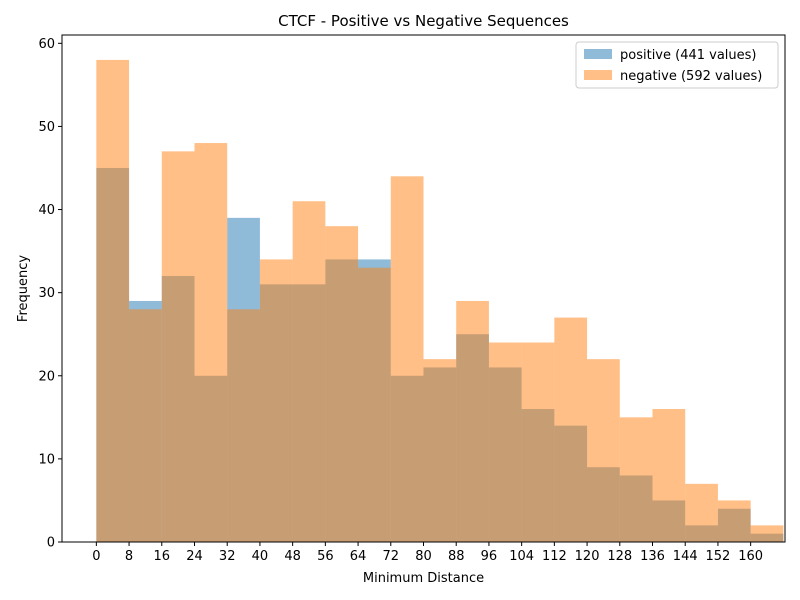  Describe the element at coordinates (598, 54) in the screenshot. I see `legend-swatch-positive` at that location.